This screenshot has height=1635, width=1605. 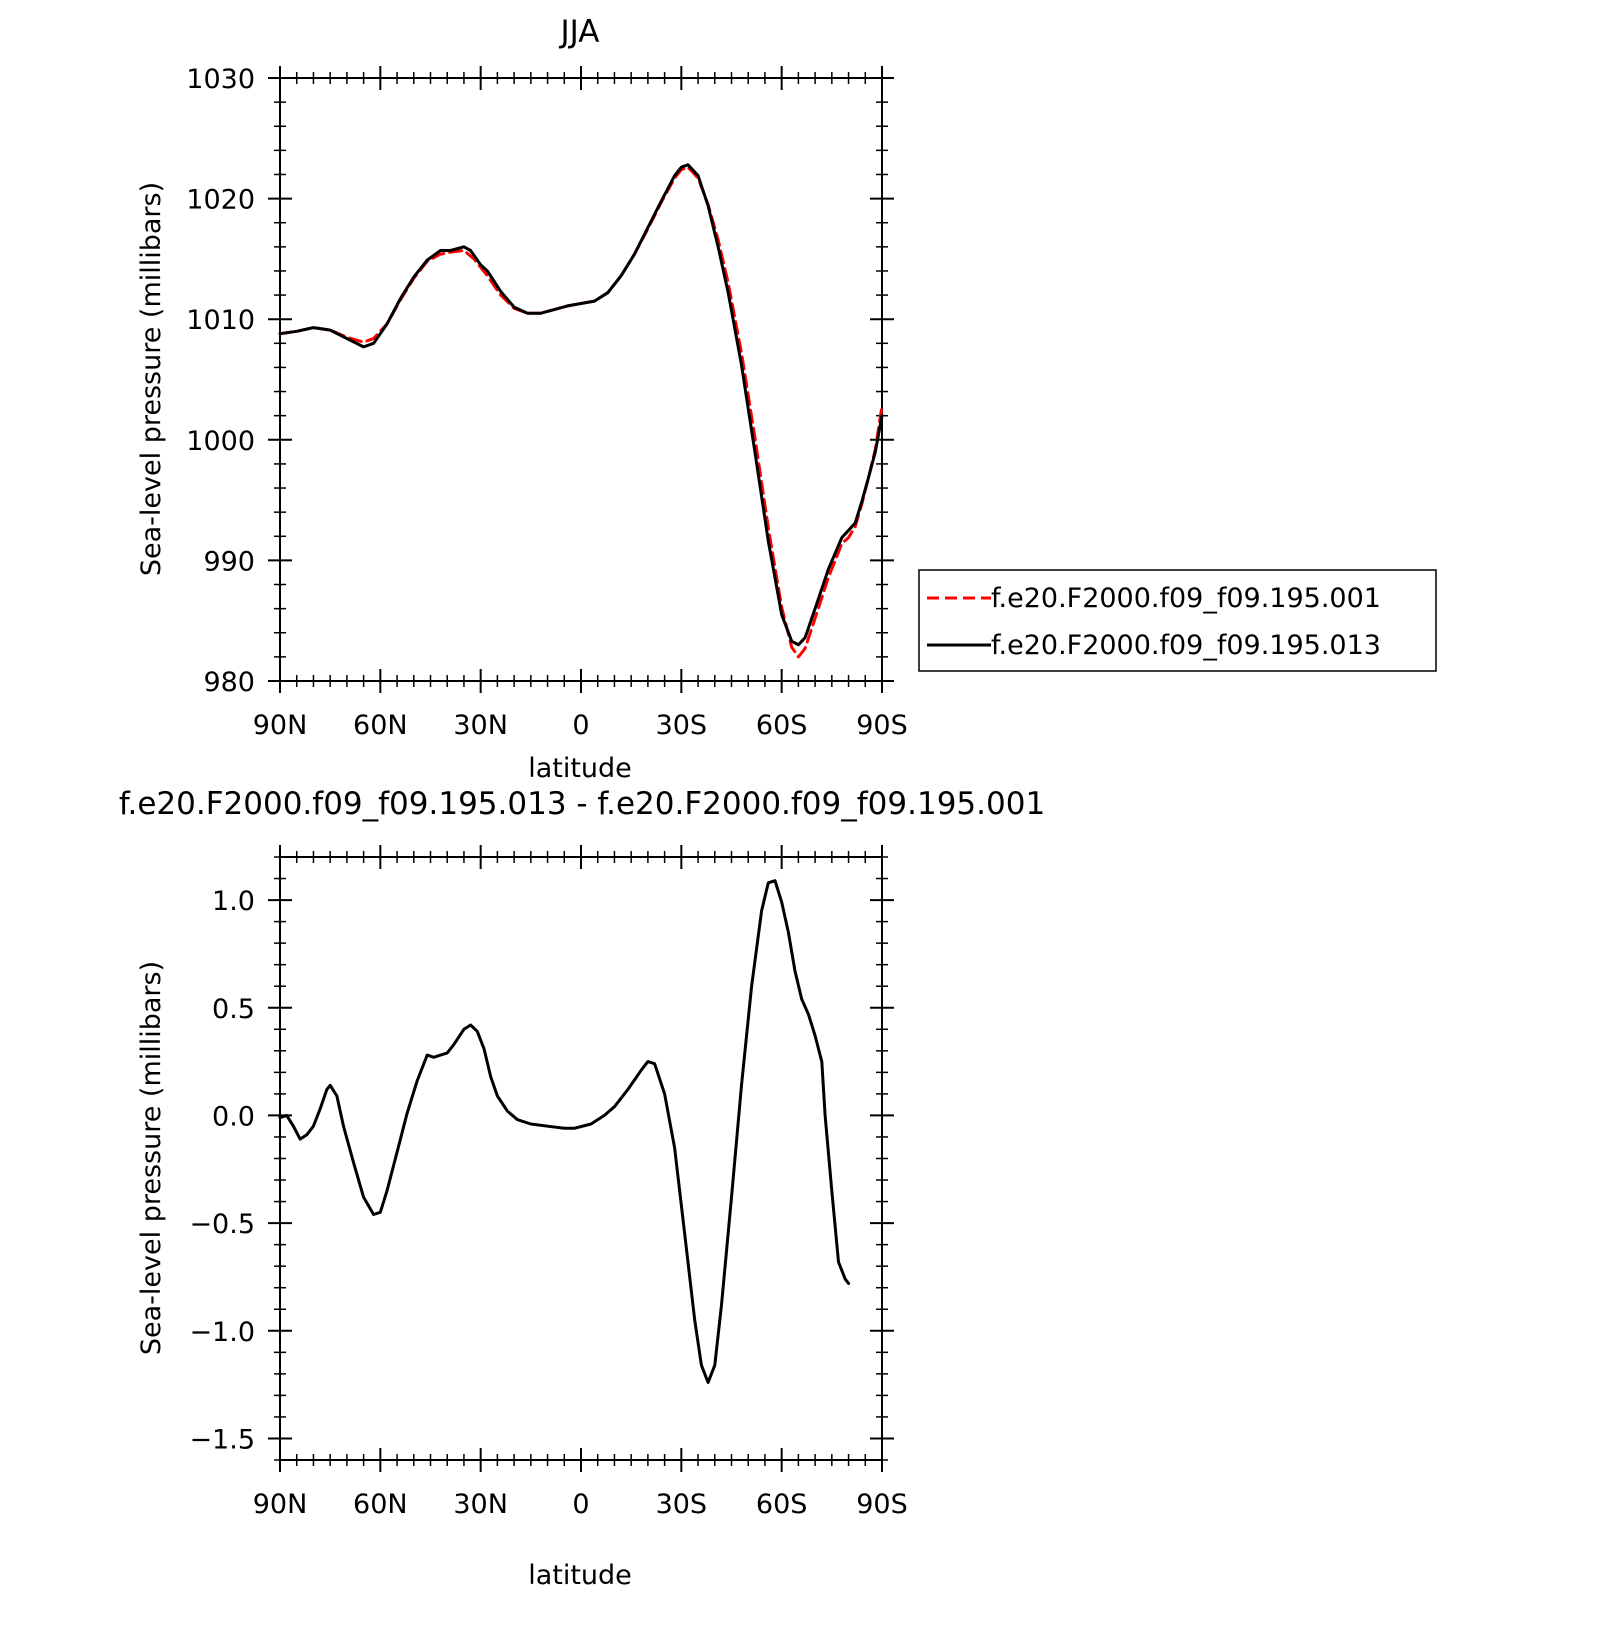 What do you see at coordinates (233, 901) in the screenshot?
I see `y-tick-label: 1.0` at bounding box center [233, 901].